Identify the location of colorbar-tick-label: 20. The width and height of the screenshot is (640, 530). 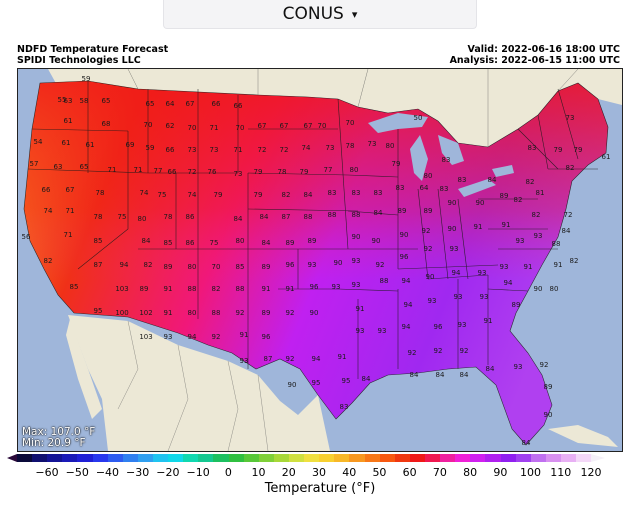
(288, 472).